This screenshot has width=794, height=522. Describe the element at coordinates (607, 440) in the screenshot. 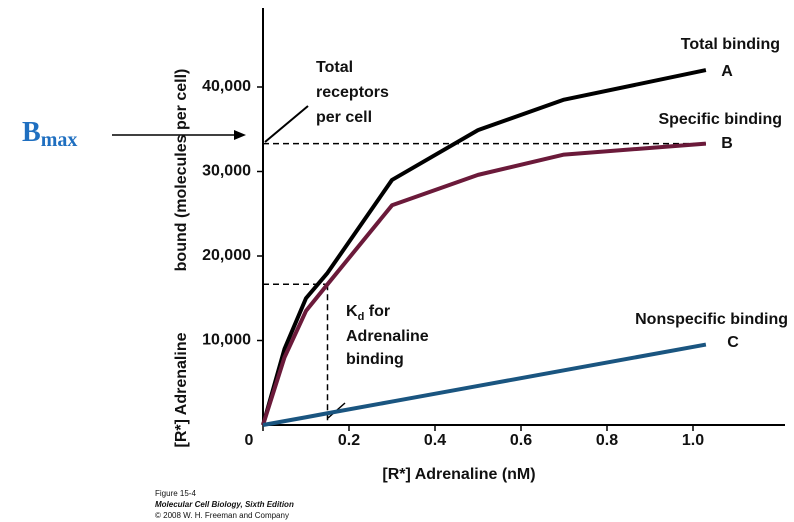

I see `x-tick-label: 0.8` at that location.